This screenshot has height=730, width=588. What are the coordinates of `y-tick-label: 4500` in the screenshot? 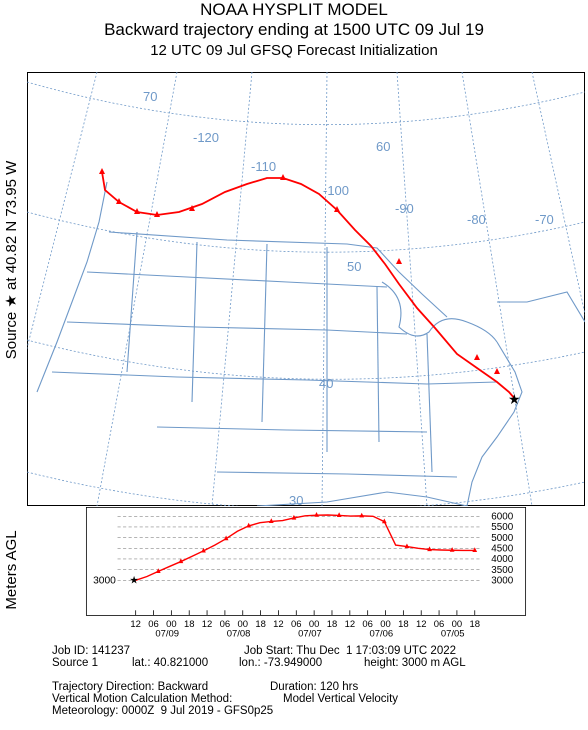 It's located at (502, 548).